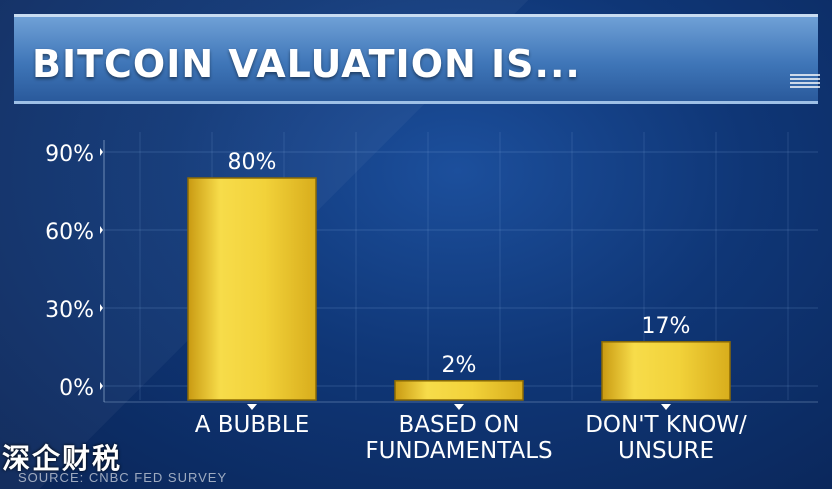  What do you see at coordinates (458, 451) in the screenshot?
I see `category-label: FUNDAMENTALS` at bounding box center [458, 451].